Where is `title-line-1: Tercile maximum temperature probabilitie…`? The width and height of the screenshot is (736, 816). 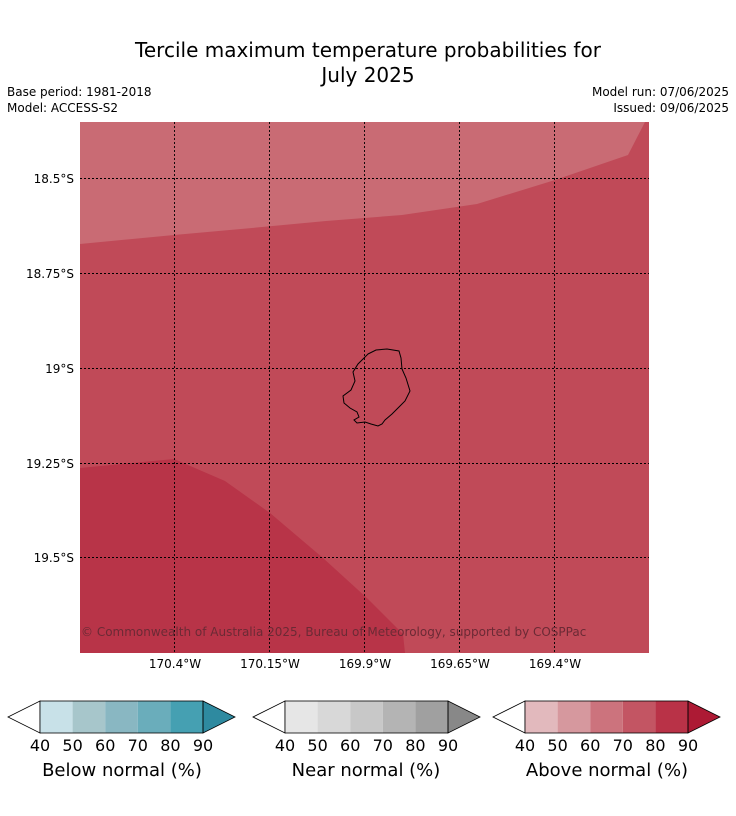
title-line-1: Tercile maximum temperature probabilitie… is located at coordinates (368, 50).